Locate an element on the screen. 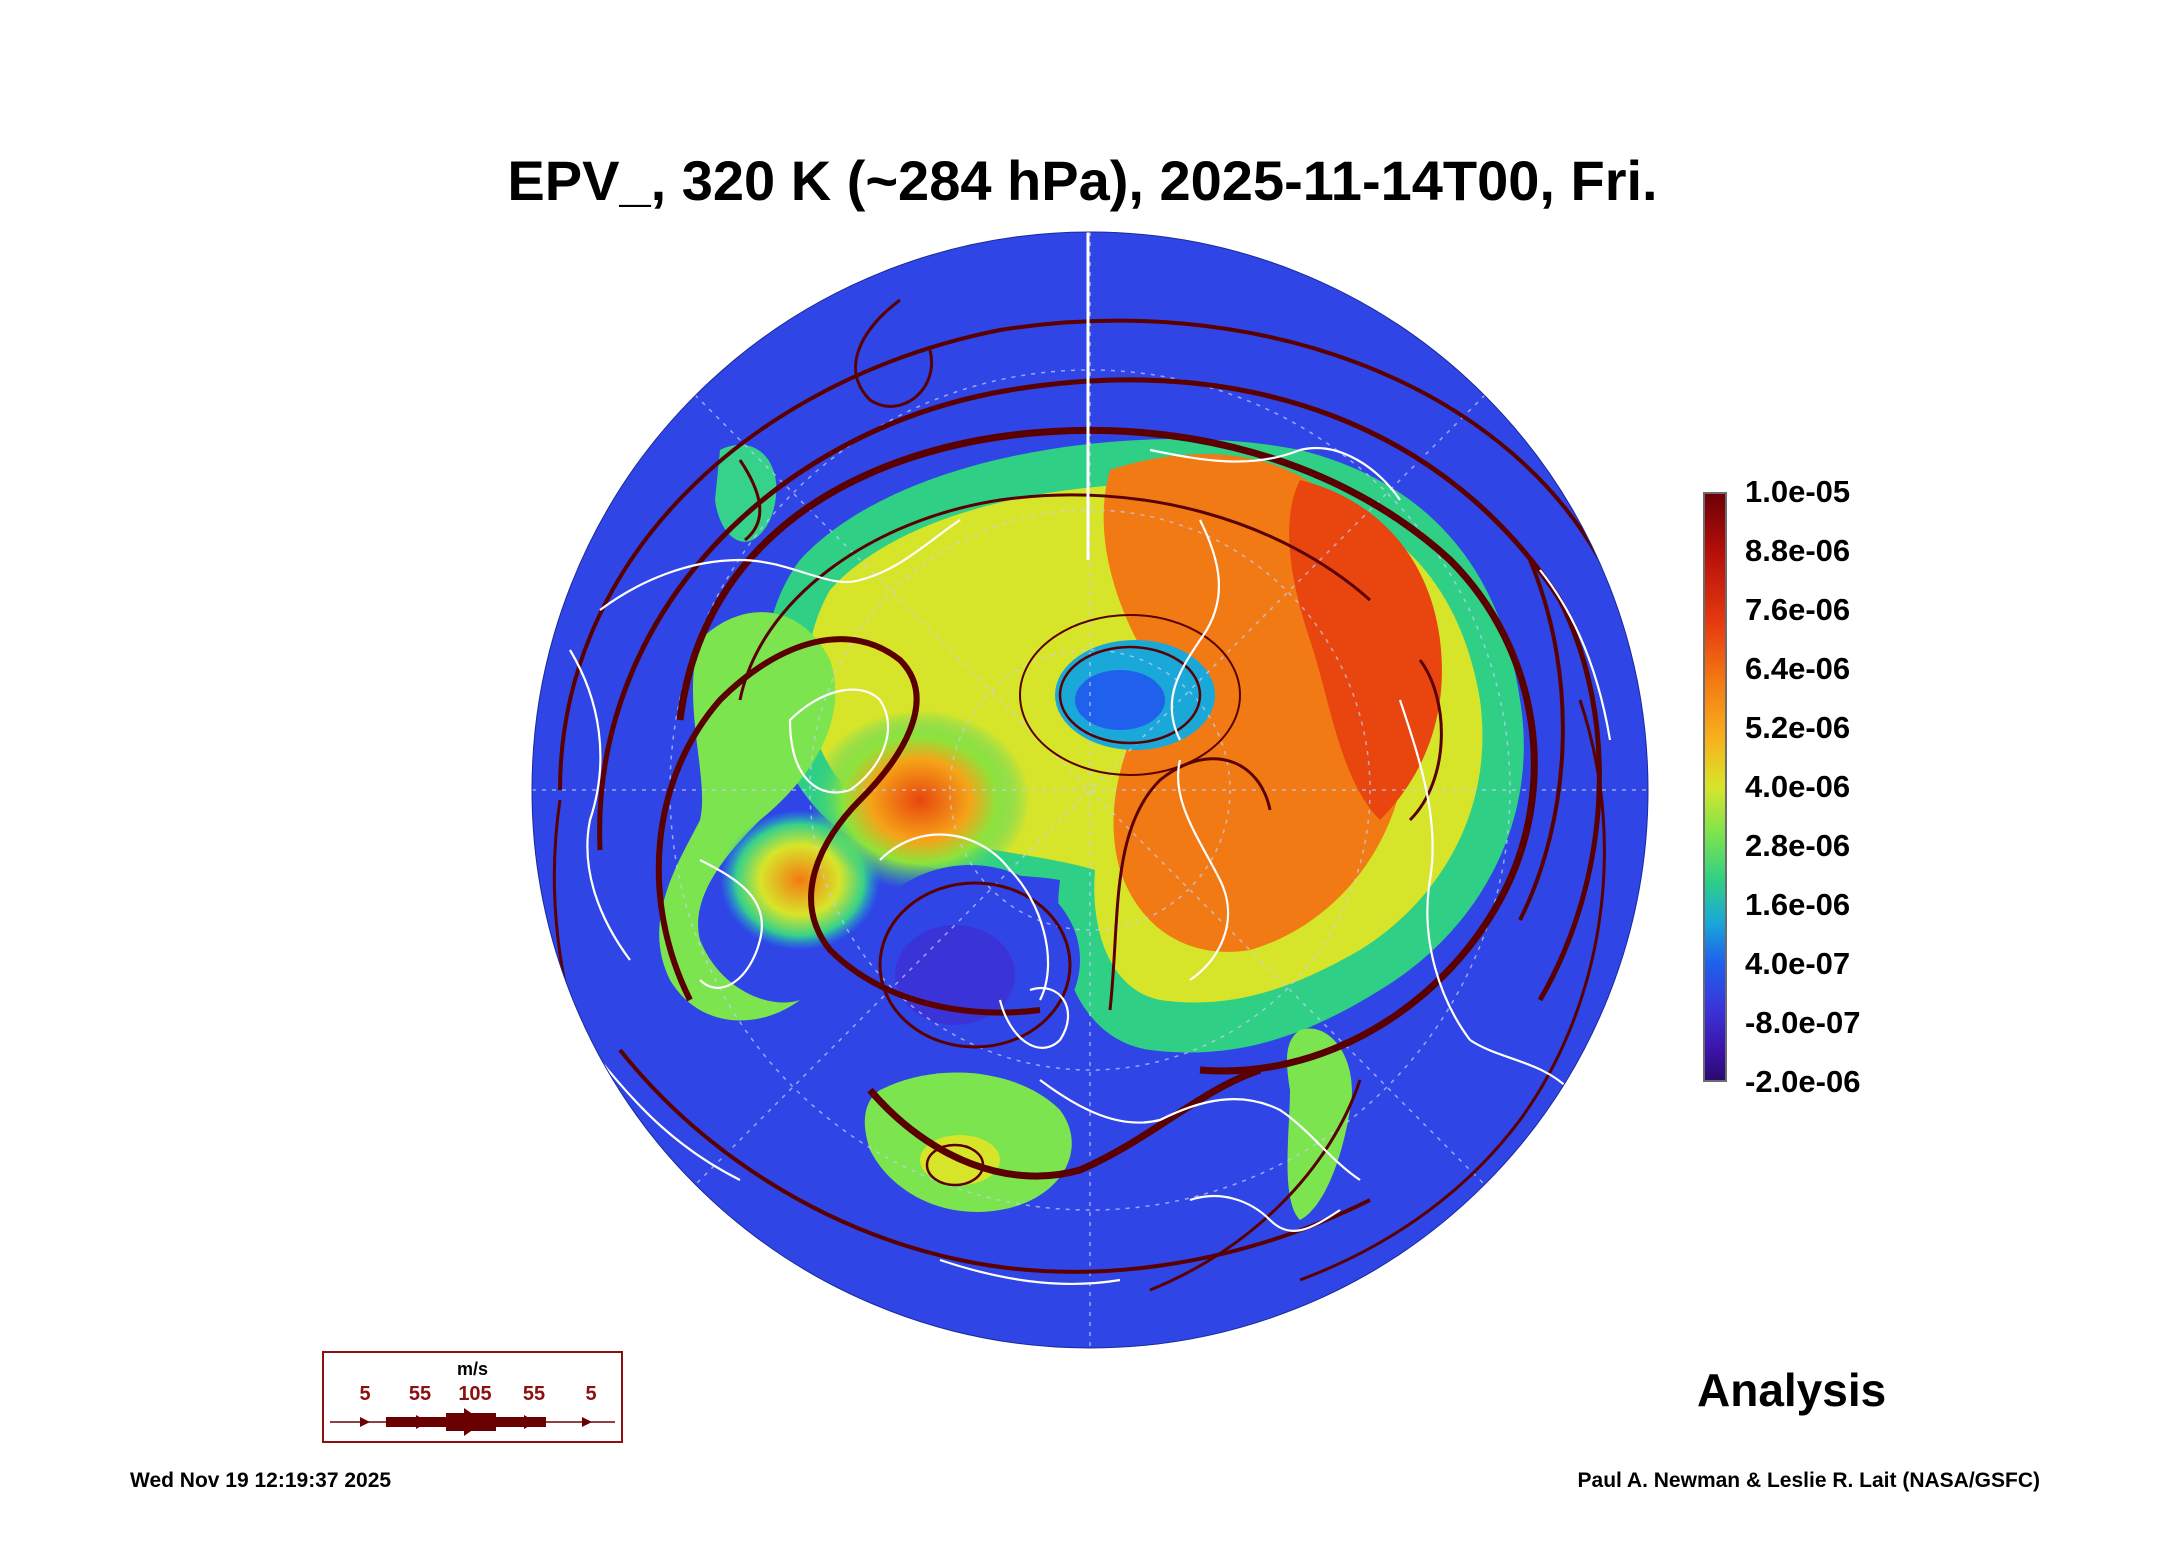 The width and height of the screenshot is (2165, 1561). wind-unit: m/s is located at coordinates (472, 1369).